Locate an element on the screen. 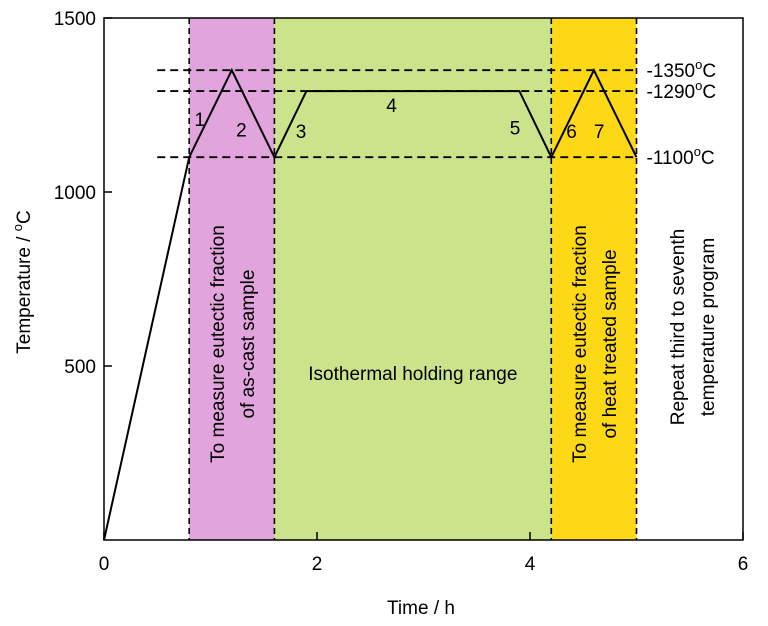 The image size is (768, 626). step-label-2: 2 is located at coordinates (241, 130).